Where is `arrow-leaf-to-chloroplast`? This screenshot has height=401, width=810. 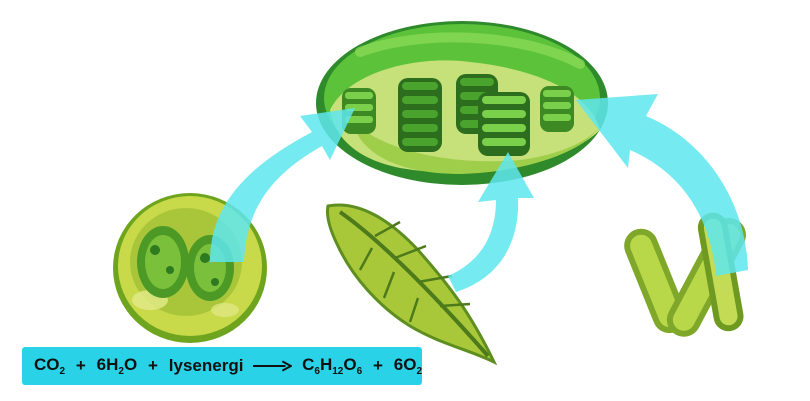 arrow-leaf-to-chloroplast is located at coordinates (491, 222).